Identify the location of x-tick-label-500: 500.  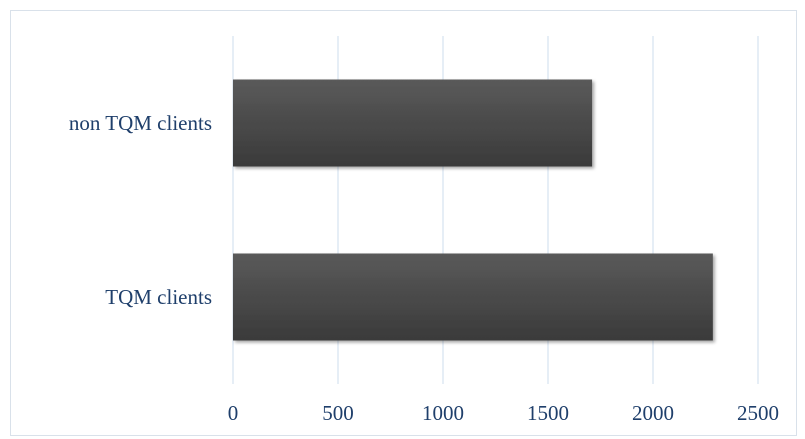
(338, 413).